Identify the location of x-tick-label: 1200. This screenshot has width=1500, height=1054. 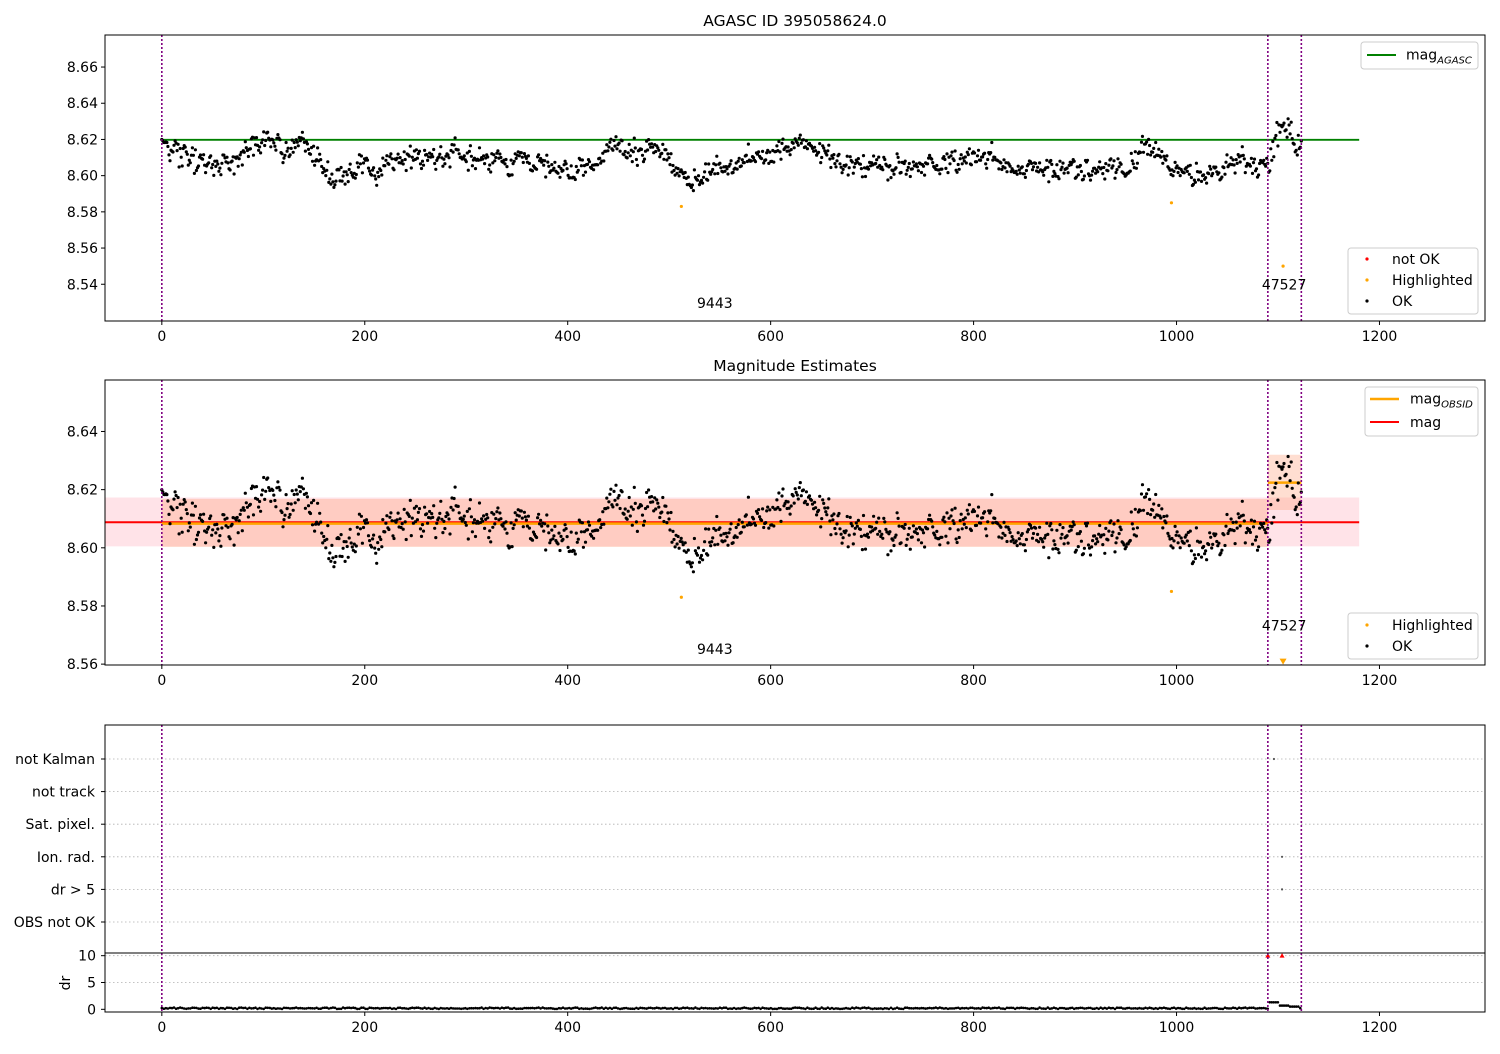
(1380, 1028).